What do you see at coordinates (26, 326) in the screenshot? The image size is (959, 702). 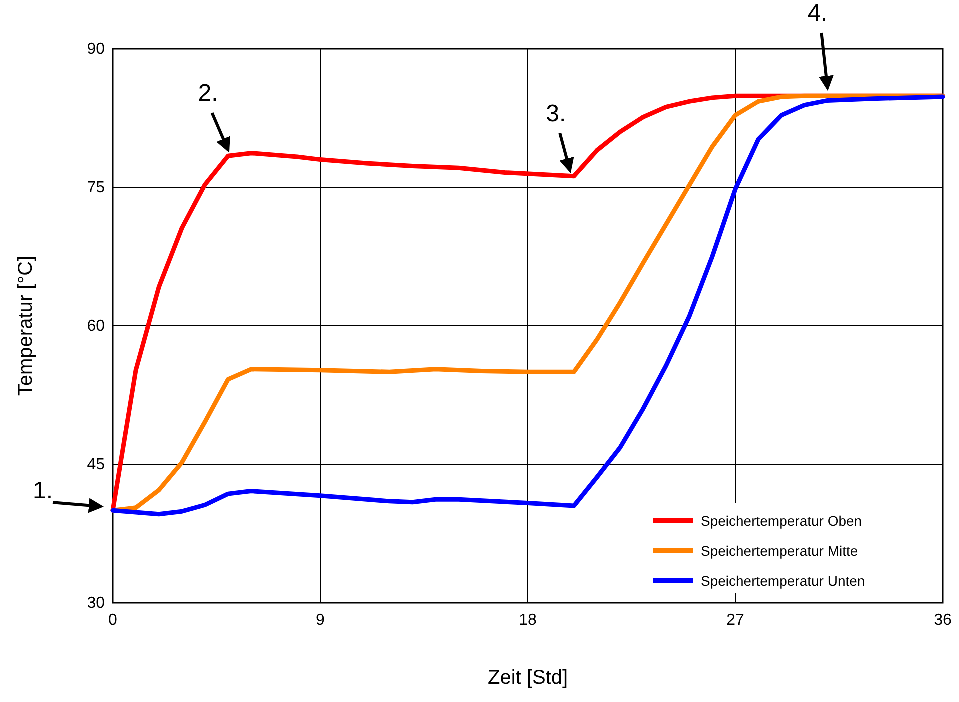 I see `y-axis-title: Temperatur [°C]` at bounding box center [26, 326].